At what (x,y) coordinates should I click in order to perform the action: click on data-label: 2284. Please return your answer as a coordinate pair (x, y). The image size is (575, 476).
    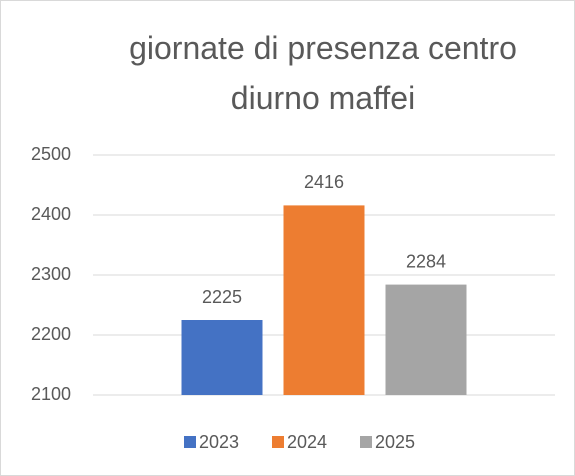
    Looking at the image, I should click on (426, 261).